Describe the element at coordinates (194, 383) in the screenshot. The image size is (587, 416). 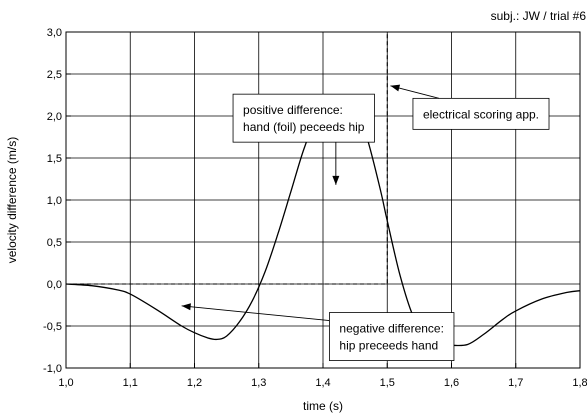
I see `x-tick-label: 1,2` at that location.